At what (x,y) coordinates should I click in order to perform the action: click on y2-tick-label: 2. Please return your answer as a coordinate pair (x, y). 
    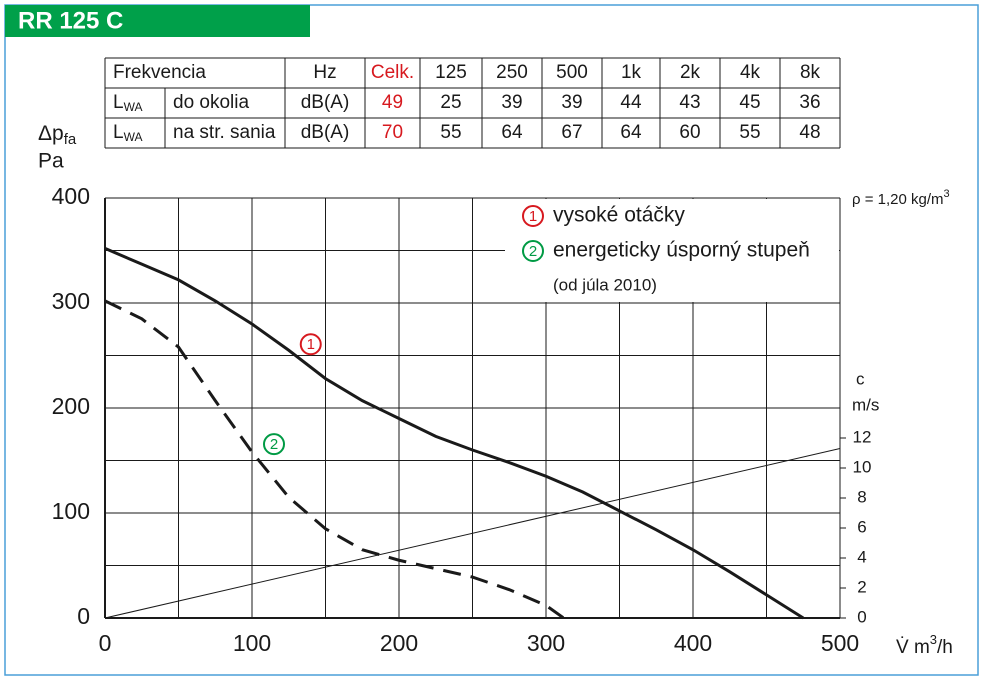
    Looking at the image, I should click on (861, 586).